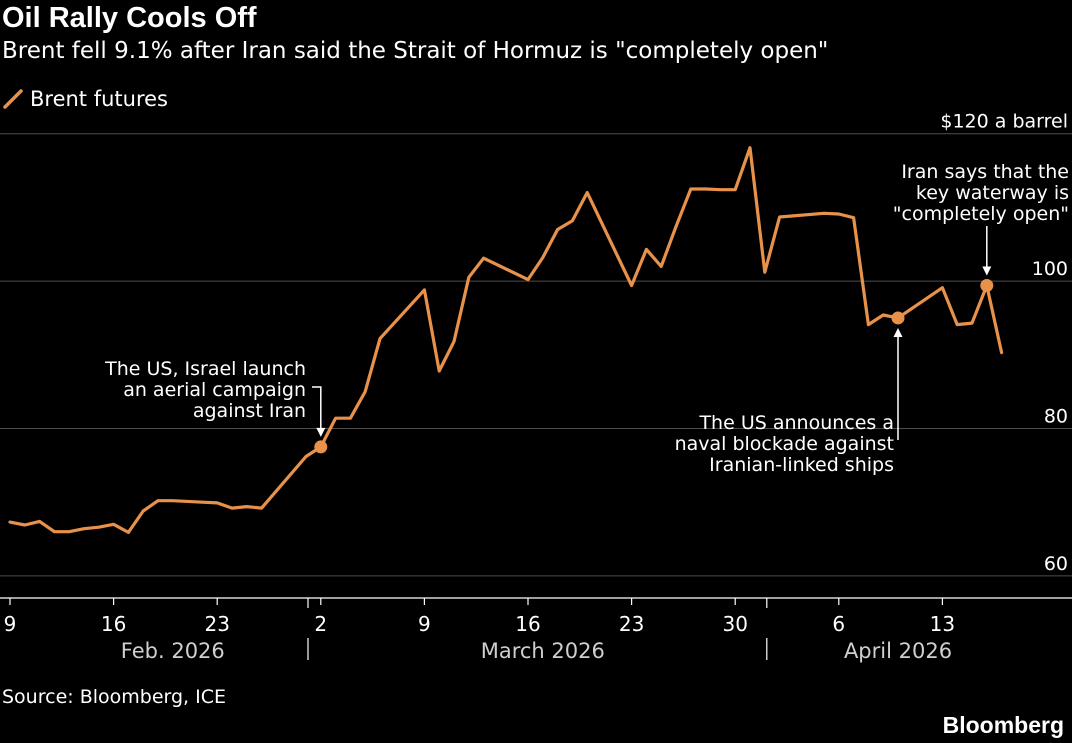 This screenshot has height=743, width=1072. What do you see at coordinates (985, 172) in the screenshot?
I see `annotation-text: Iran says that the` at bounding box center [985, 172].